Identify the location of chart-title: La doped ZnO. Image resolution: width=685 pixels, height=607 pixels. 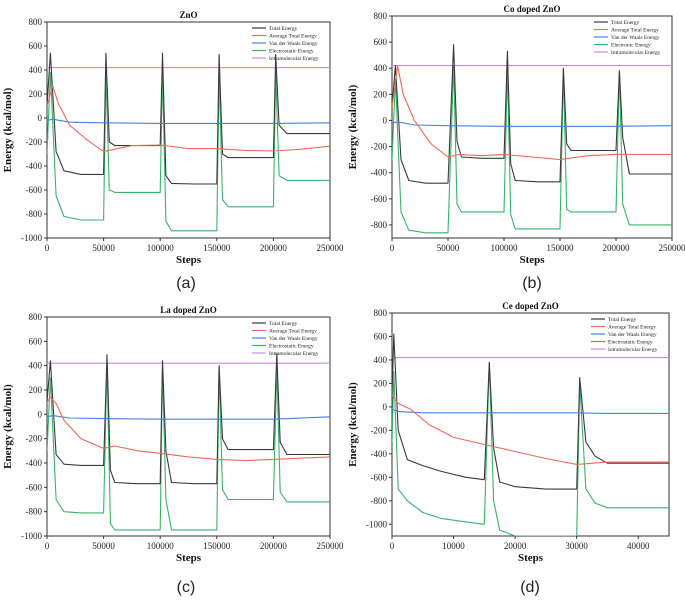
(188, 310).